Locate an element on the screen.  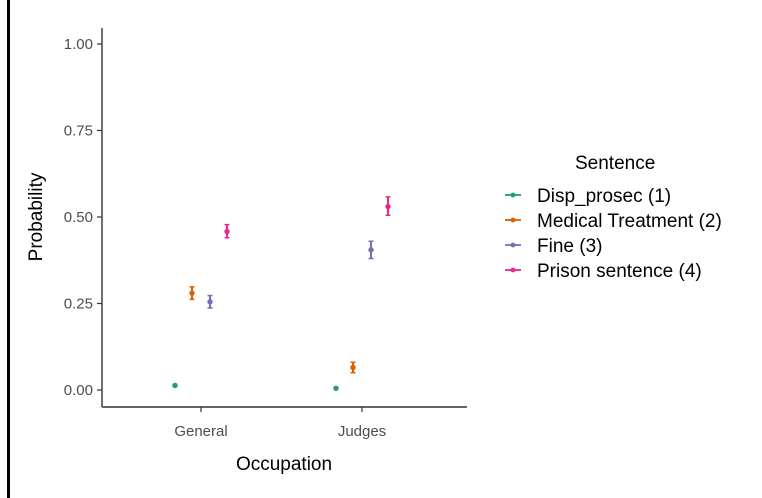
legend-item: Prison sentence (4) is located at coordinates (603, 271).